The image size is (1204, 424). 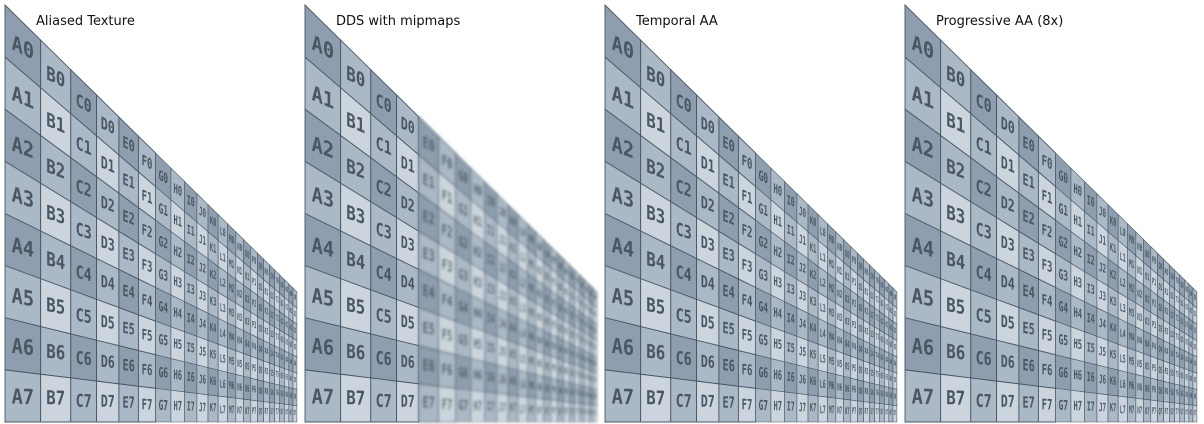 What do you see at coordinates (823, 384) in the screenshot?
I see `texture-cell-label: L6` at bounding box center [823, 384].